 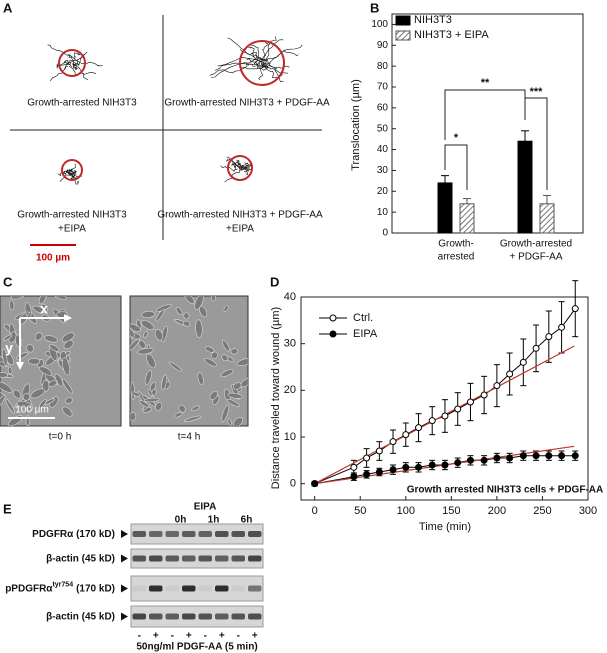 I want to click on blot-strip, so click(x=197, y=534).